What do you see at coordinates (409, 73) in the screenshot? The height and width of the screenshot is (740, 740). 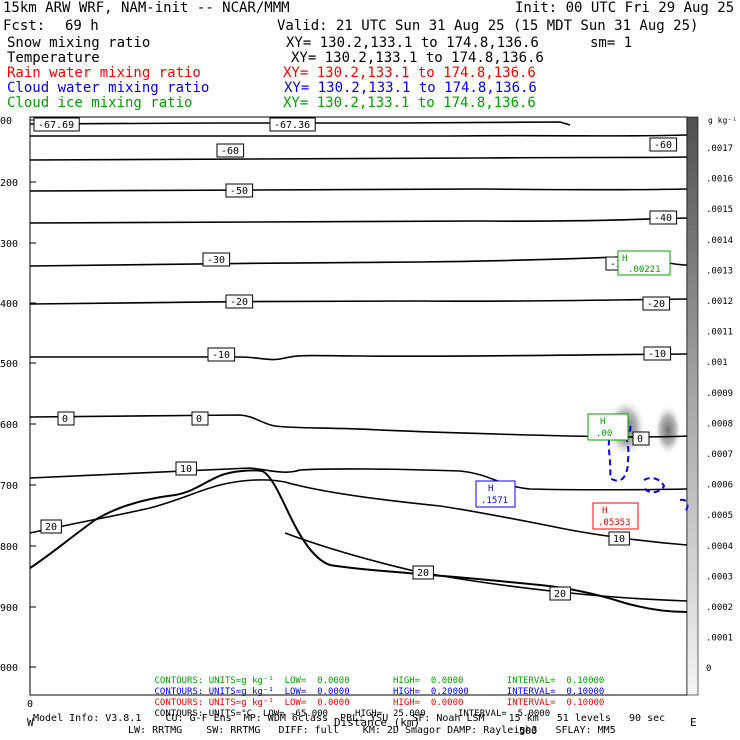 I see `field-xy-rain: XY= 130.2,133.1 to 174.8,136.6` at bounding box center [409, 73].